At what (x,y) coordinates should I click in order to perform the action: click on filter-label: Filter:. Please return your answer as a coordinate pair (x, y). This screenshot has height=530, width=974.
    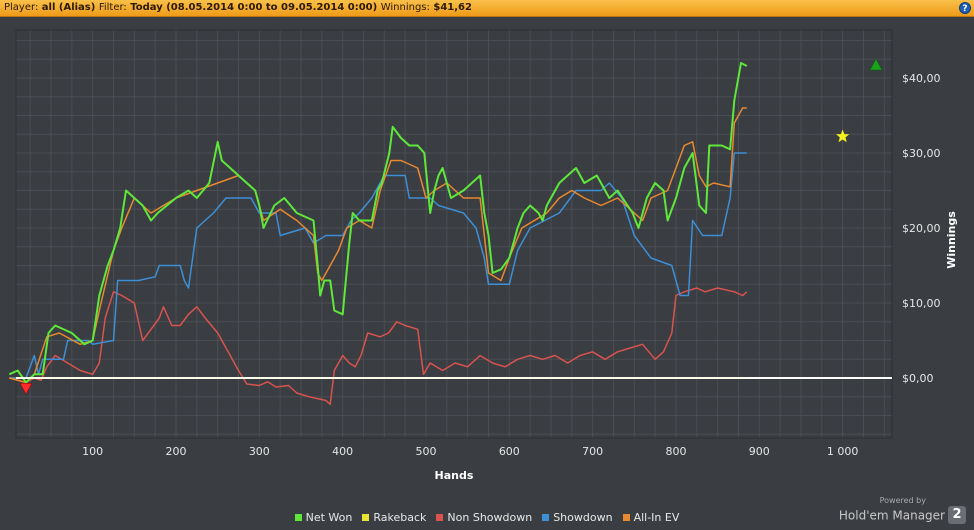
    Looking at the image, I should click on (112, 7).